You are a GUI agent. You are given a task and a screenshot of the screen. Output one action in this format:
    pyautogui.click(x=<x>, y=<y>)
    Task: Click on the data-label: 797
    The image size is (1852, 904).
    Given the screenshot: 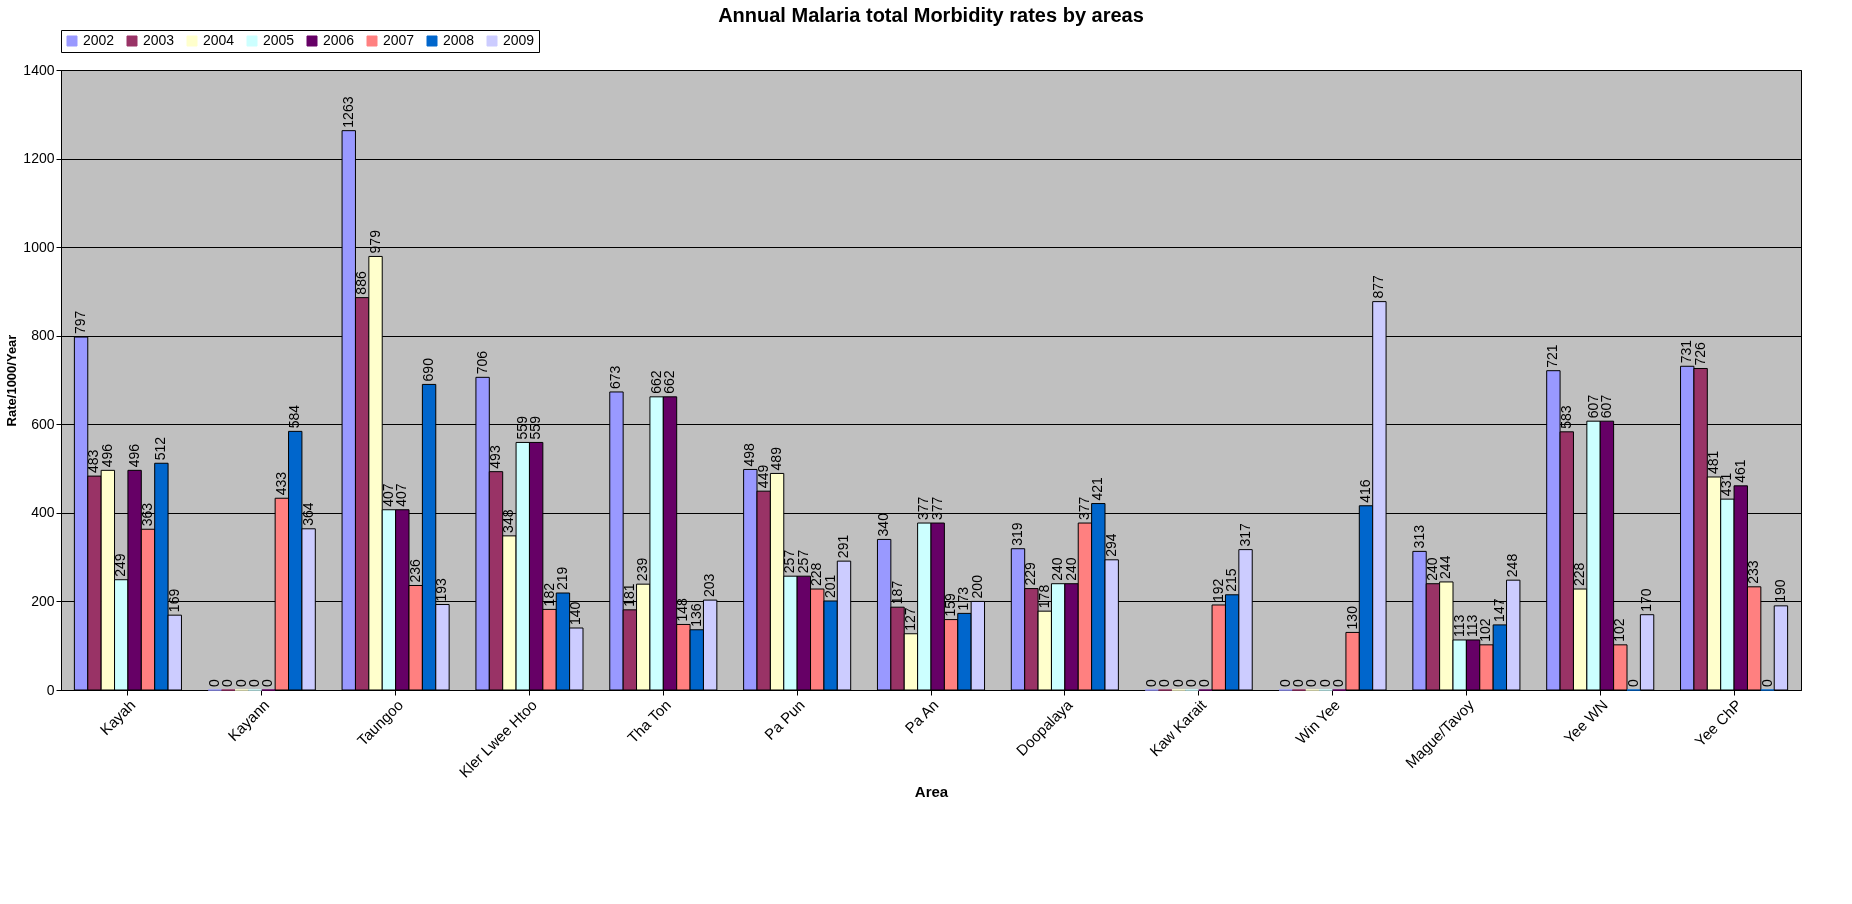 What is the action you would take?
    pyautogui.click(x=80, y=322)
    